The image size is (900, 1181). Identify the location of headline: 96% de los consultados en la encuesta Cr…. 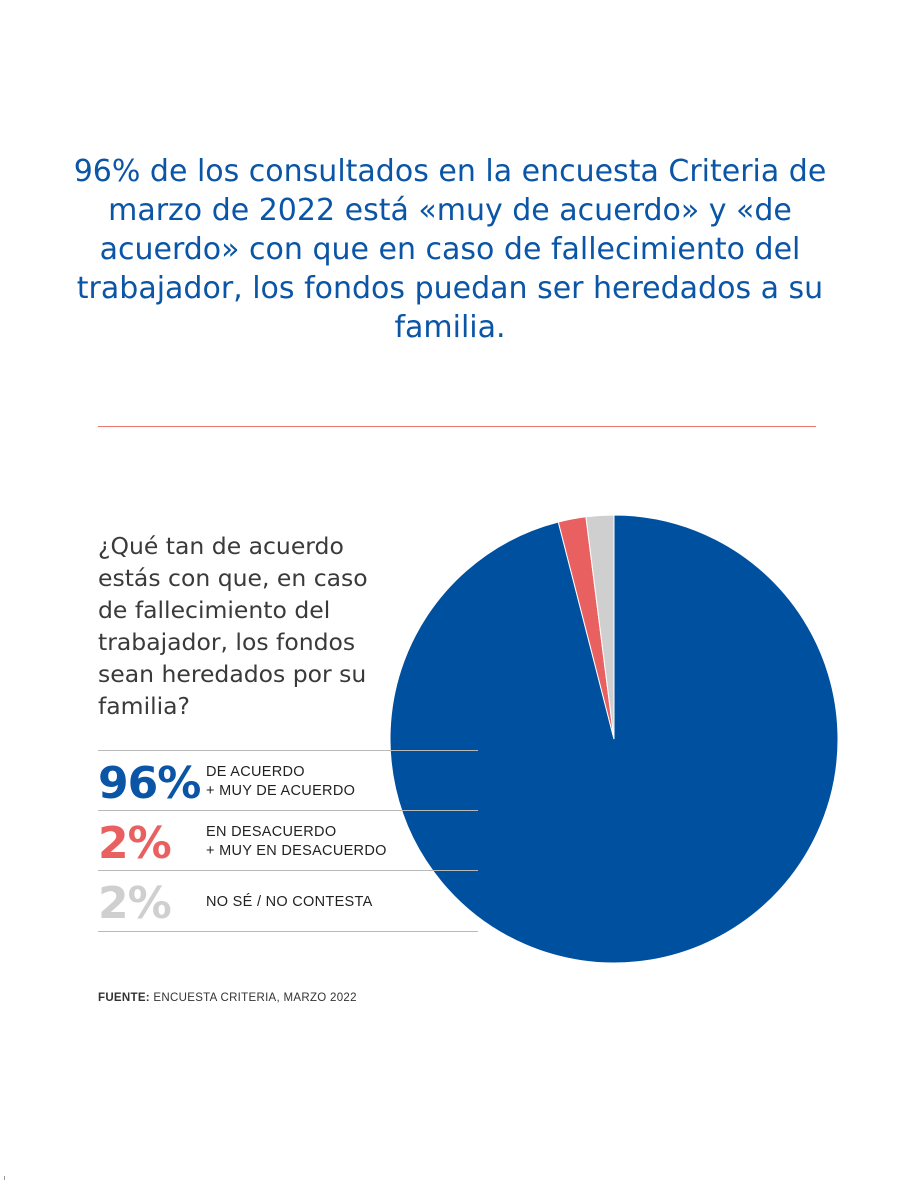
(450, 249).